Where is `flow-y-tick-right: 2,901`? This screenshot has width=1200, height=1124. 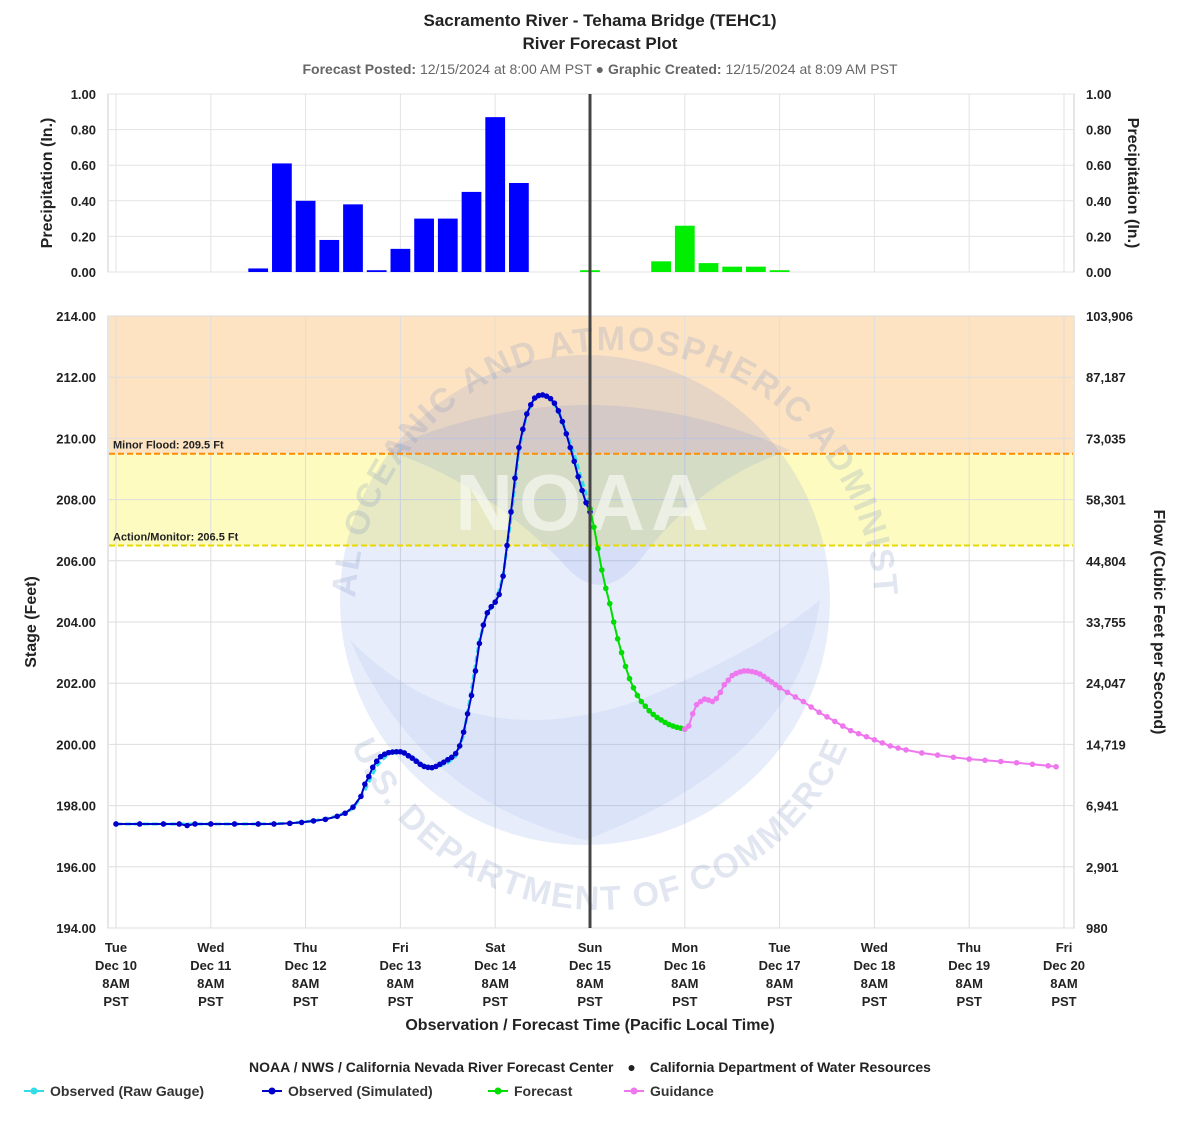
flow-y-tick-right: 2,901 is located at coordinates (1102, 867).